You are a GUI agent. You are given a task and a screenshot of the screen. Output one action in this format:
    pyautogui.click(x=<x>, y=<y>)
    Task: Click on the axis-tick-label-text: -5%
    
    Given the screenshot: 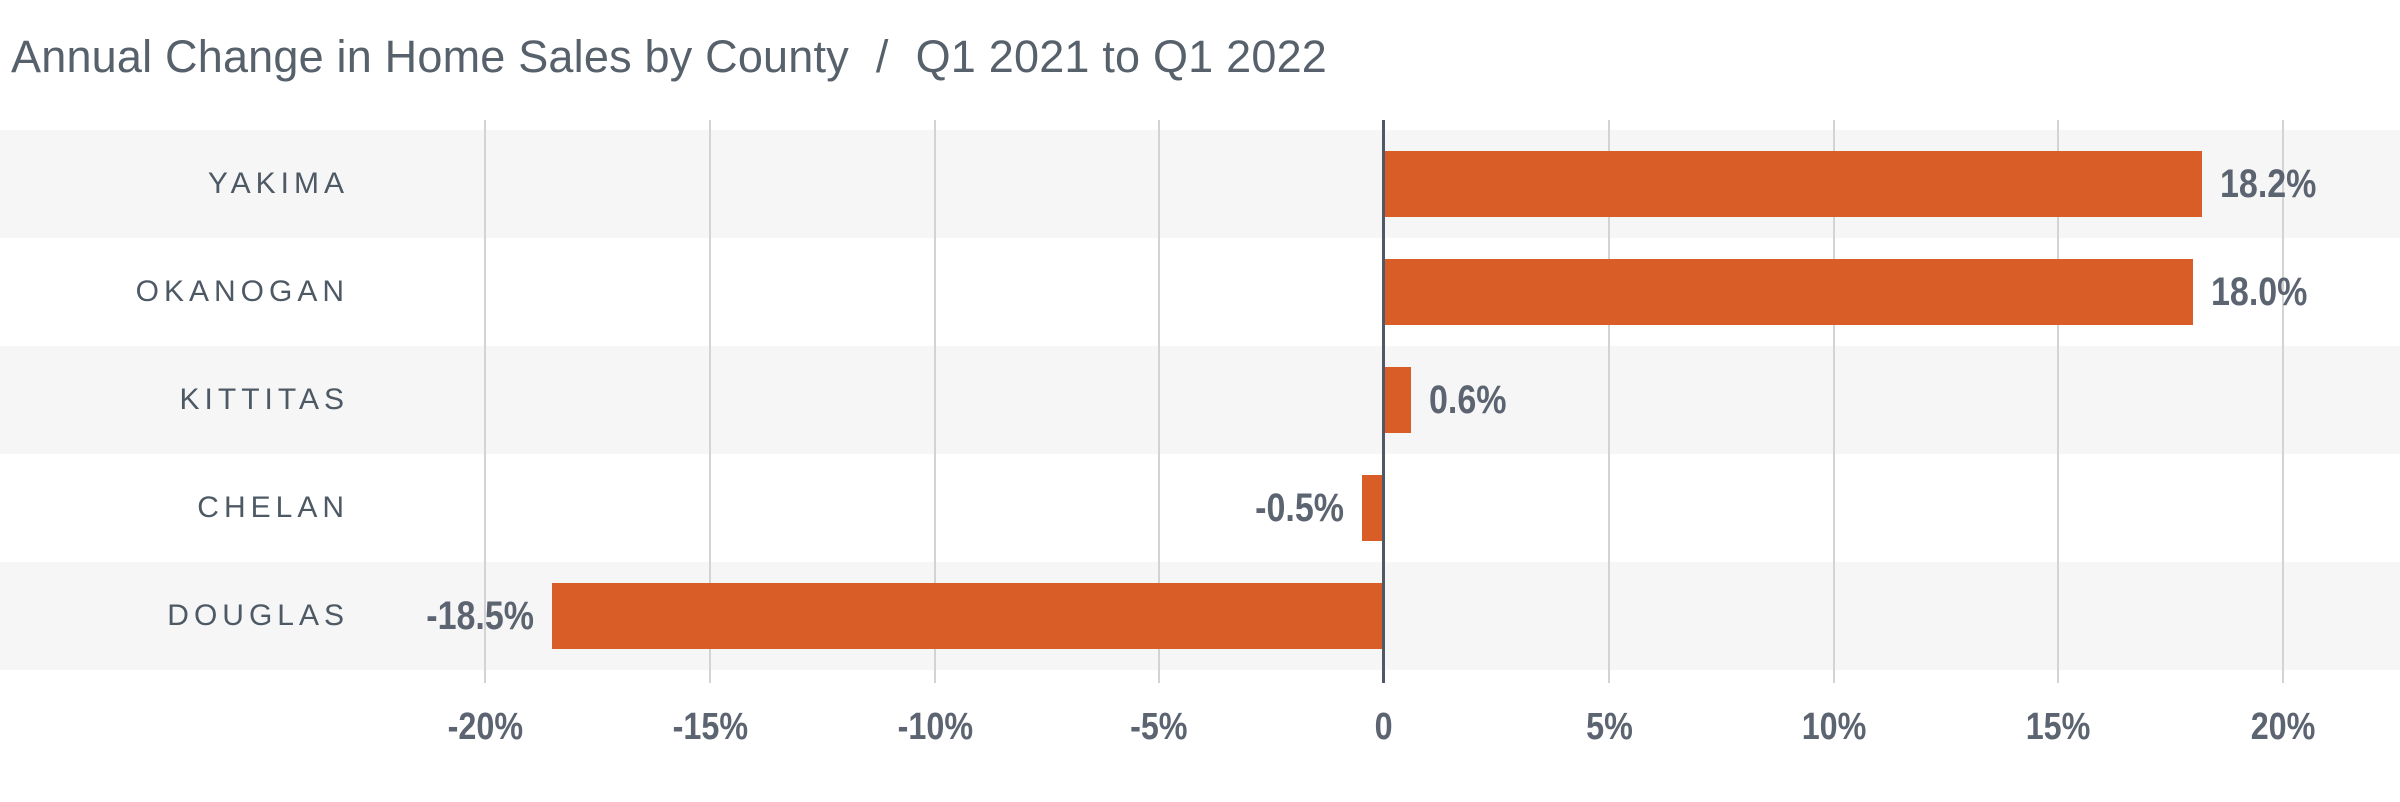 What is the action you would take?
    pyautogui.click(x=1159, y=727)
    